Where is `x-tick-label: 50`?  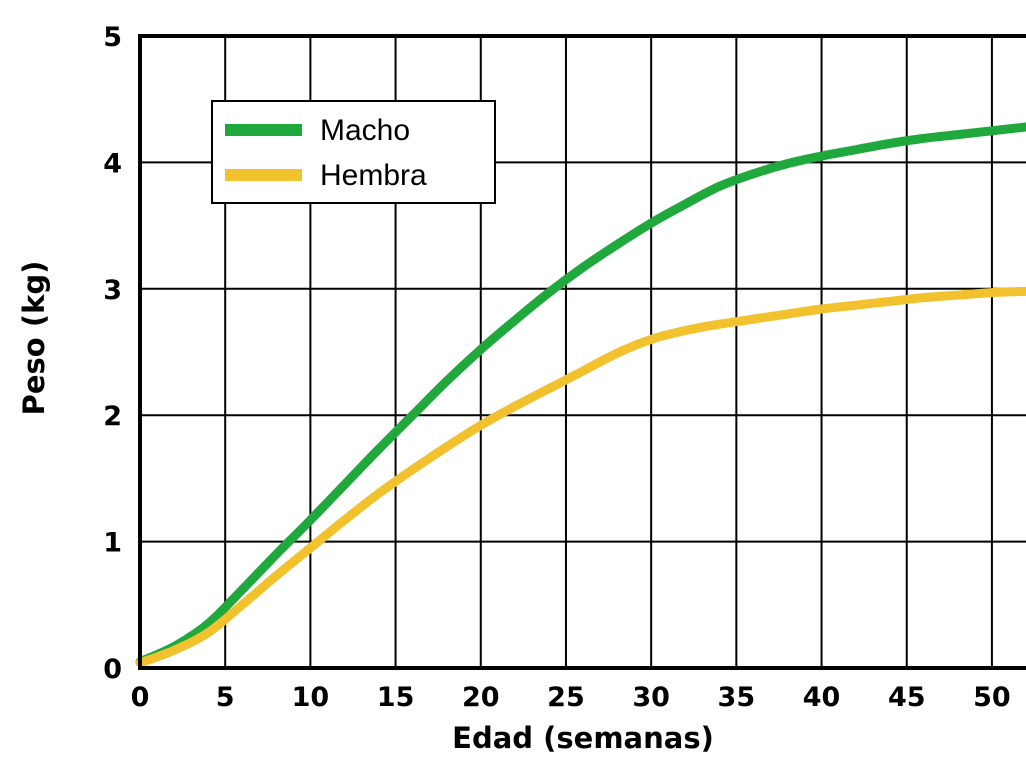 x-tick-label: 50 is located at coordinates (992, 697).